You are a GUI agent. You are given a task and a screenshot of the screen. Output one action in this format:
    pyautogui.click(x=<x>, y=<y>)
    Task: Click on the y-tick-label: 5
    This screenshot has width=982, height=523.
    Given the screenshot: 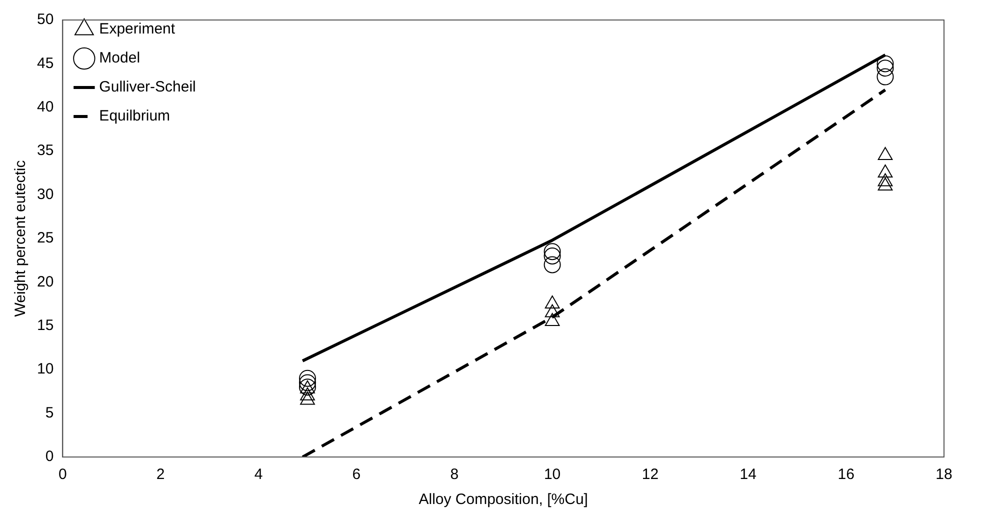 What is the action you would take?
    pyautogui.click(x=49, y=413)
    